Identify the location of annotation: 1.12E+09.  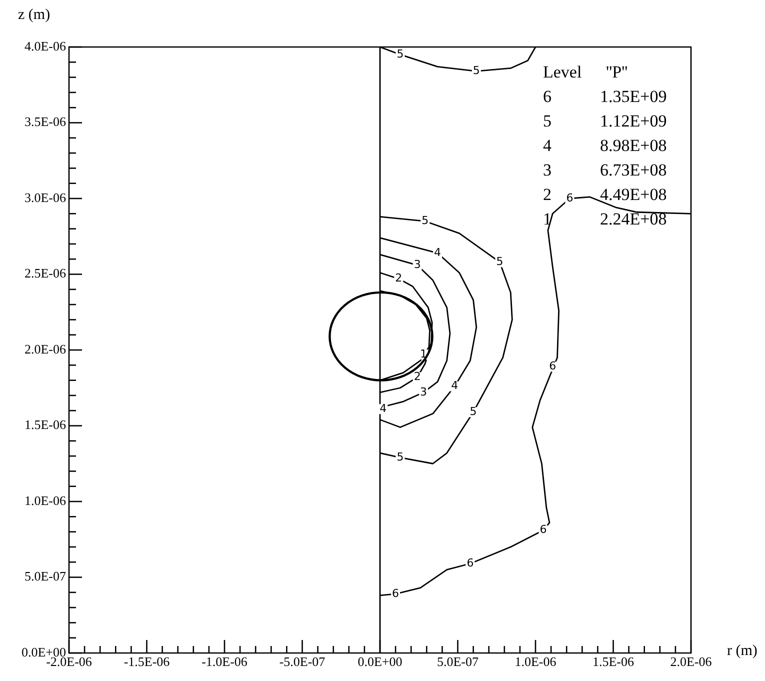
(633, 120).